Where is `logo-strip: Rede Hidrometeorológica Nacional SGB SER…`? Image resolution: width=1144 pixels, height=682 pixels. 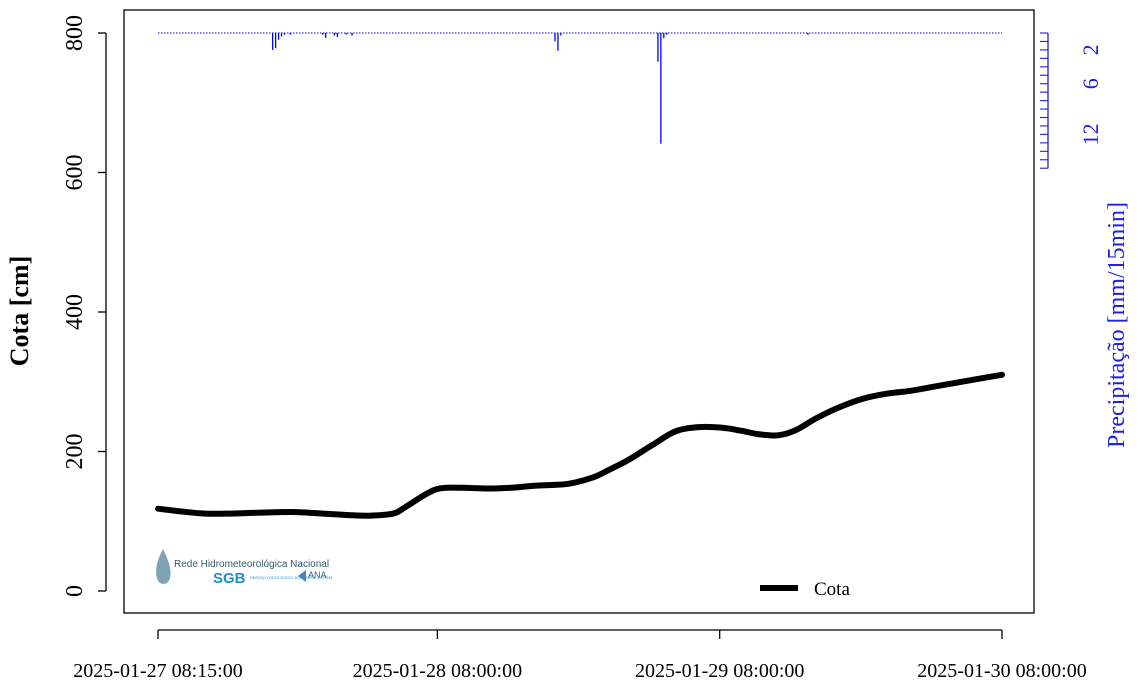
logo-strip: Rede Hidrometeorológica Nacional SGB SER… is located at coordinates (244, 568).